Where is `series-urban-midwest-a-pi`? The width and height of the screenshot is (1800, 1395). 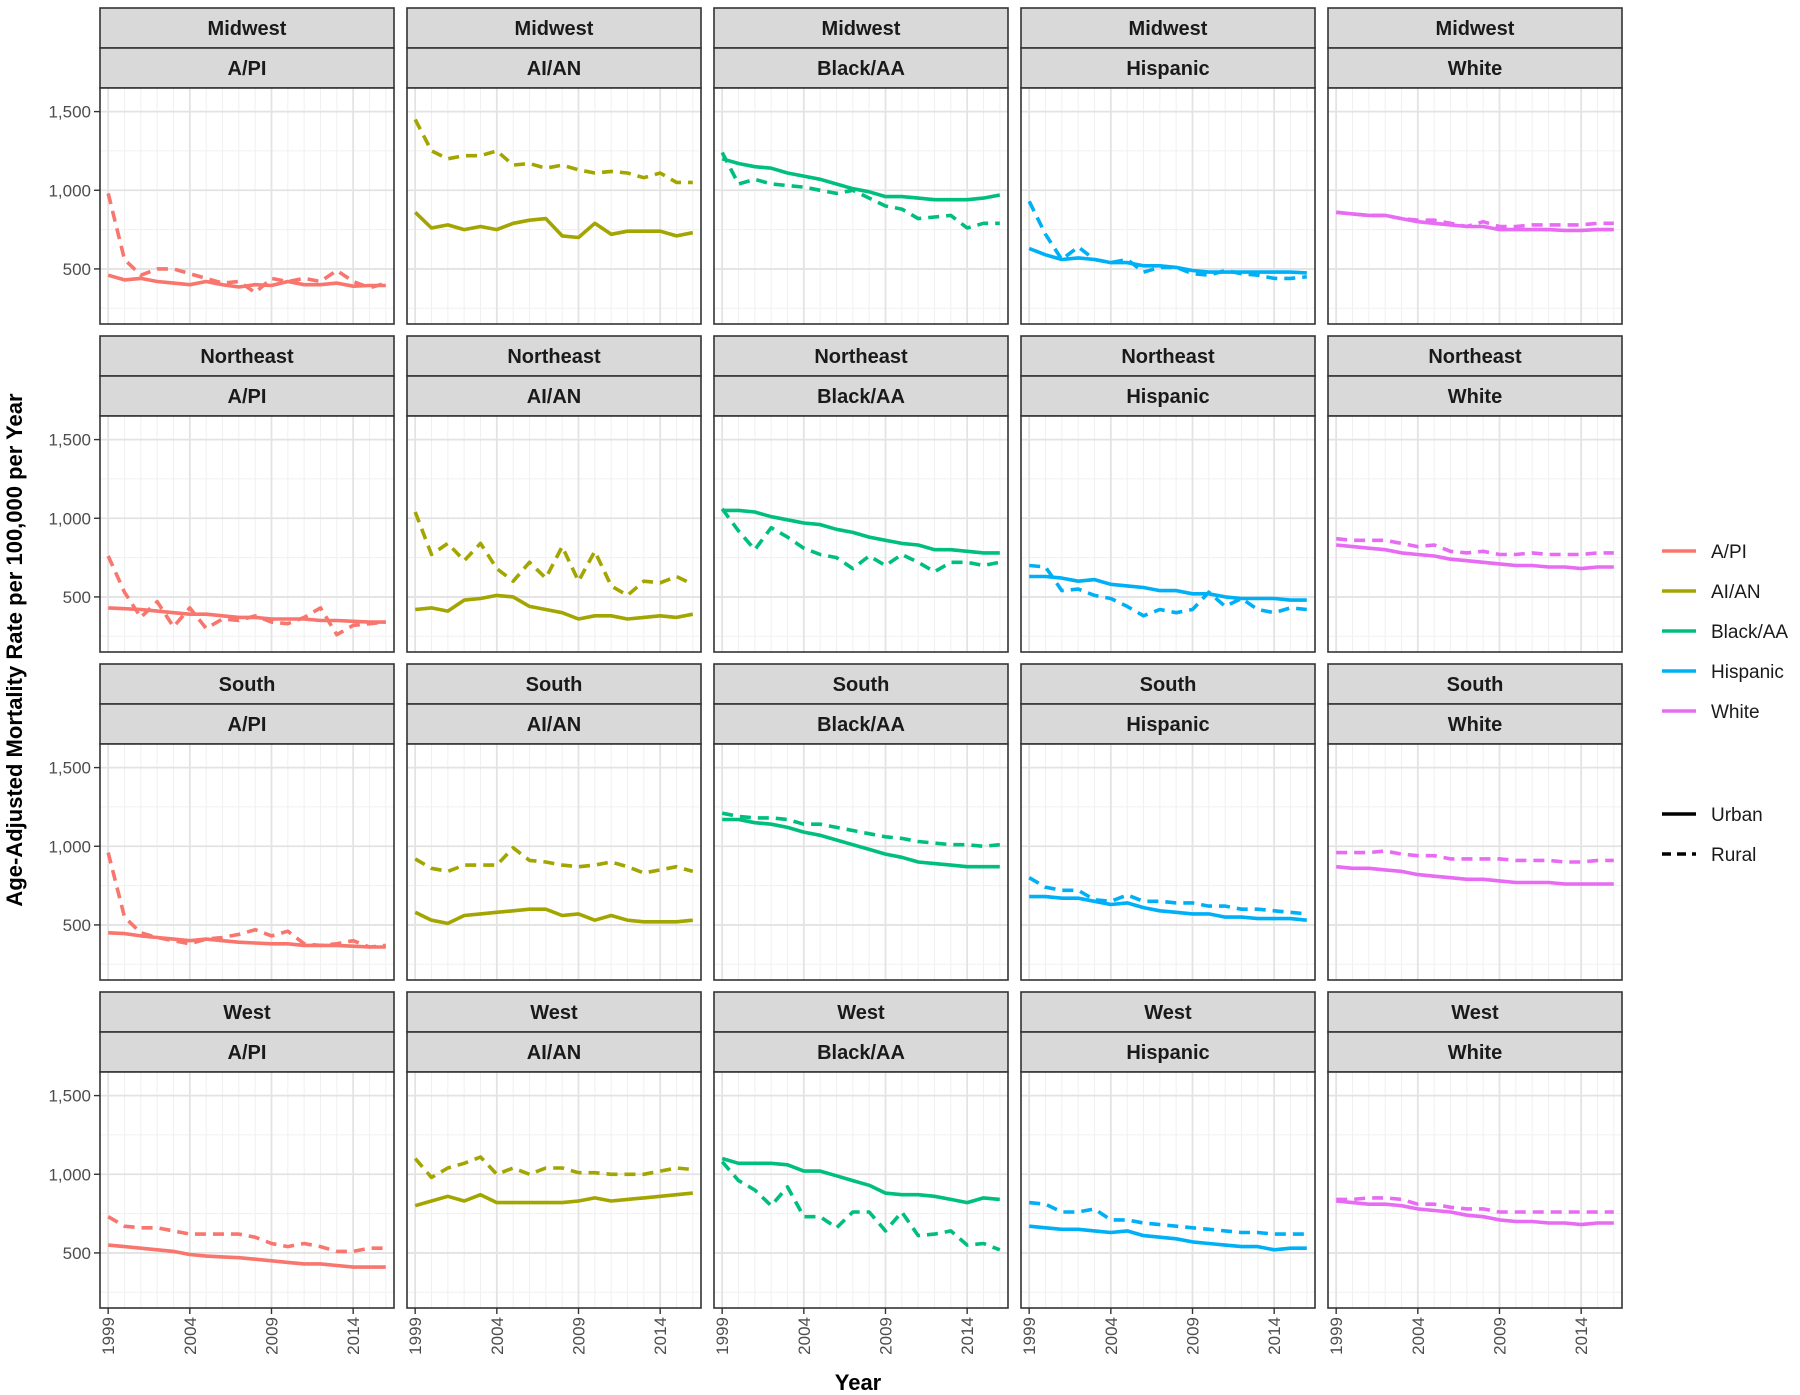 series-urban-midwest-a-pi is located at coordinates (246, 281).